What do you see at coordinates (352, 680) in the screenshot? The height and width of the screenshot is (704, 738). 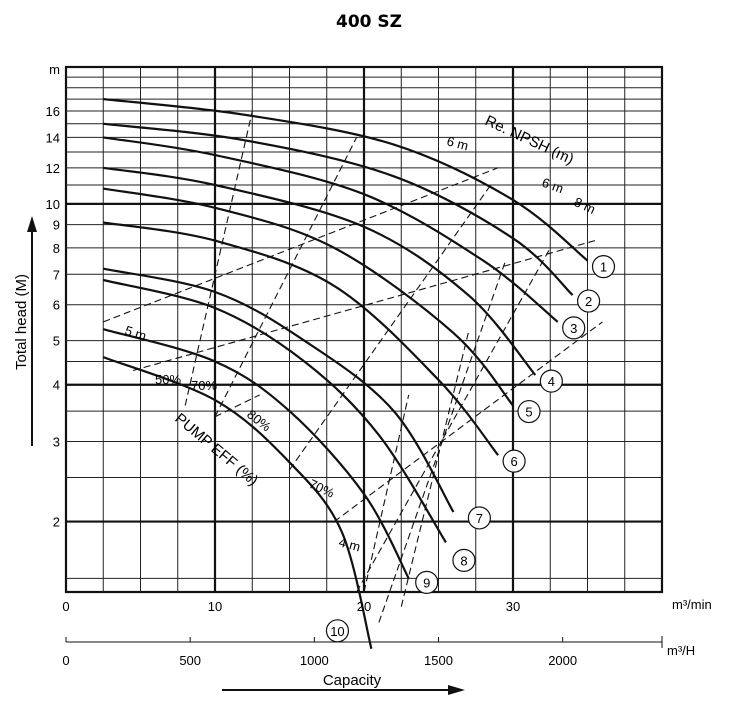 I see `x-axis-title: Capacity` at bounding box center [352, 680].